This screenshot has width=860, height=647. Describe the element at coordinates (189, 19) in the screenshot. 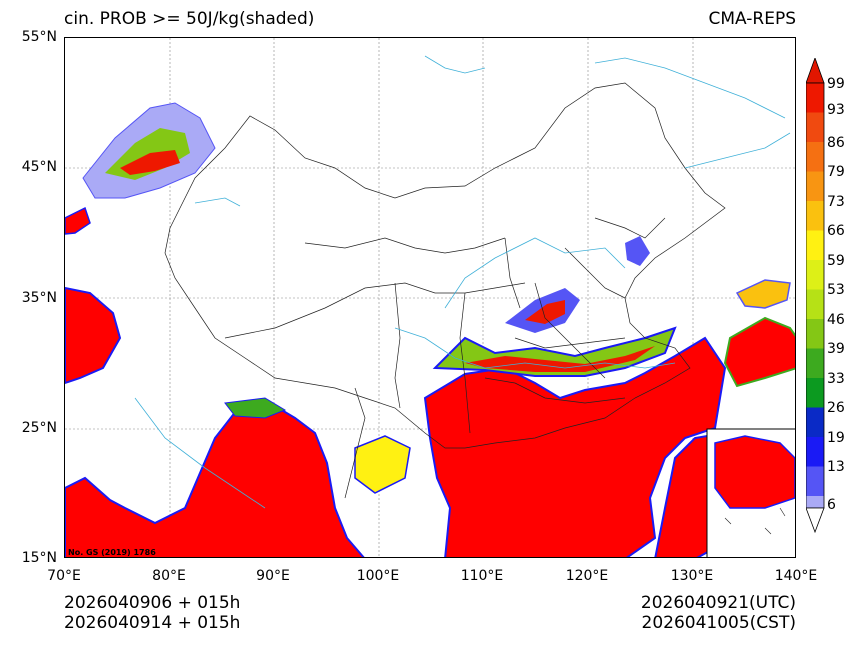

I see `map-title: cin. PROB >= 50J/kg(shaded)` at that location.